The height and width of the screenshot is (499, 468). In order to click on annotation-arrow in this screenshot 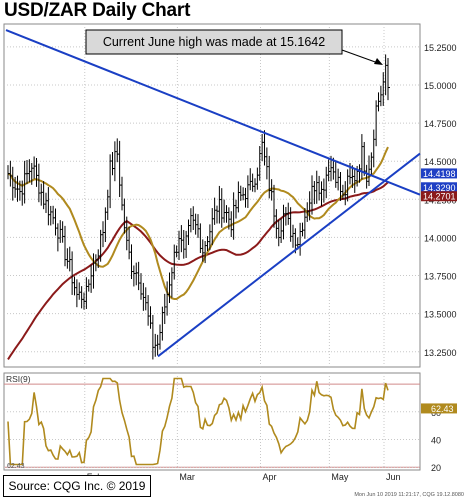, I will do `click(360, 56)`.